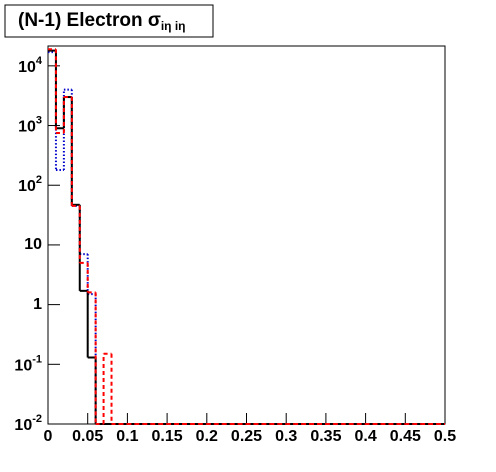 This screenshot has height=472, width=496. I want to click on chart-title: (N-1) Electron σiη iη, so click(102, 21).